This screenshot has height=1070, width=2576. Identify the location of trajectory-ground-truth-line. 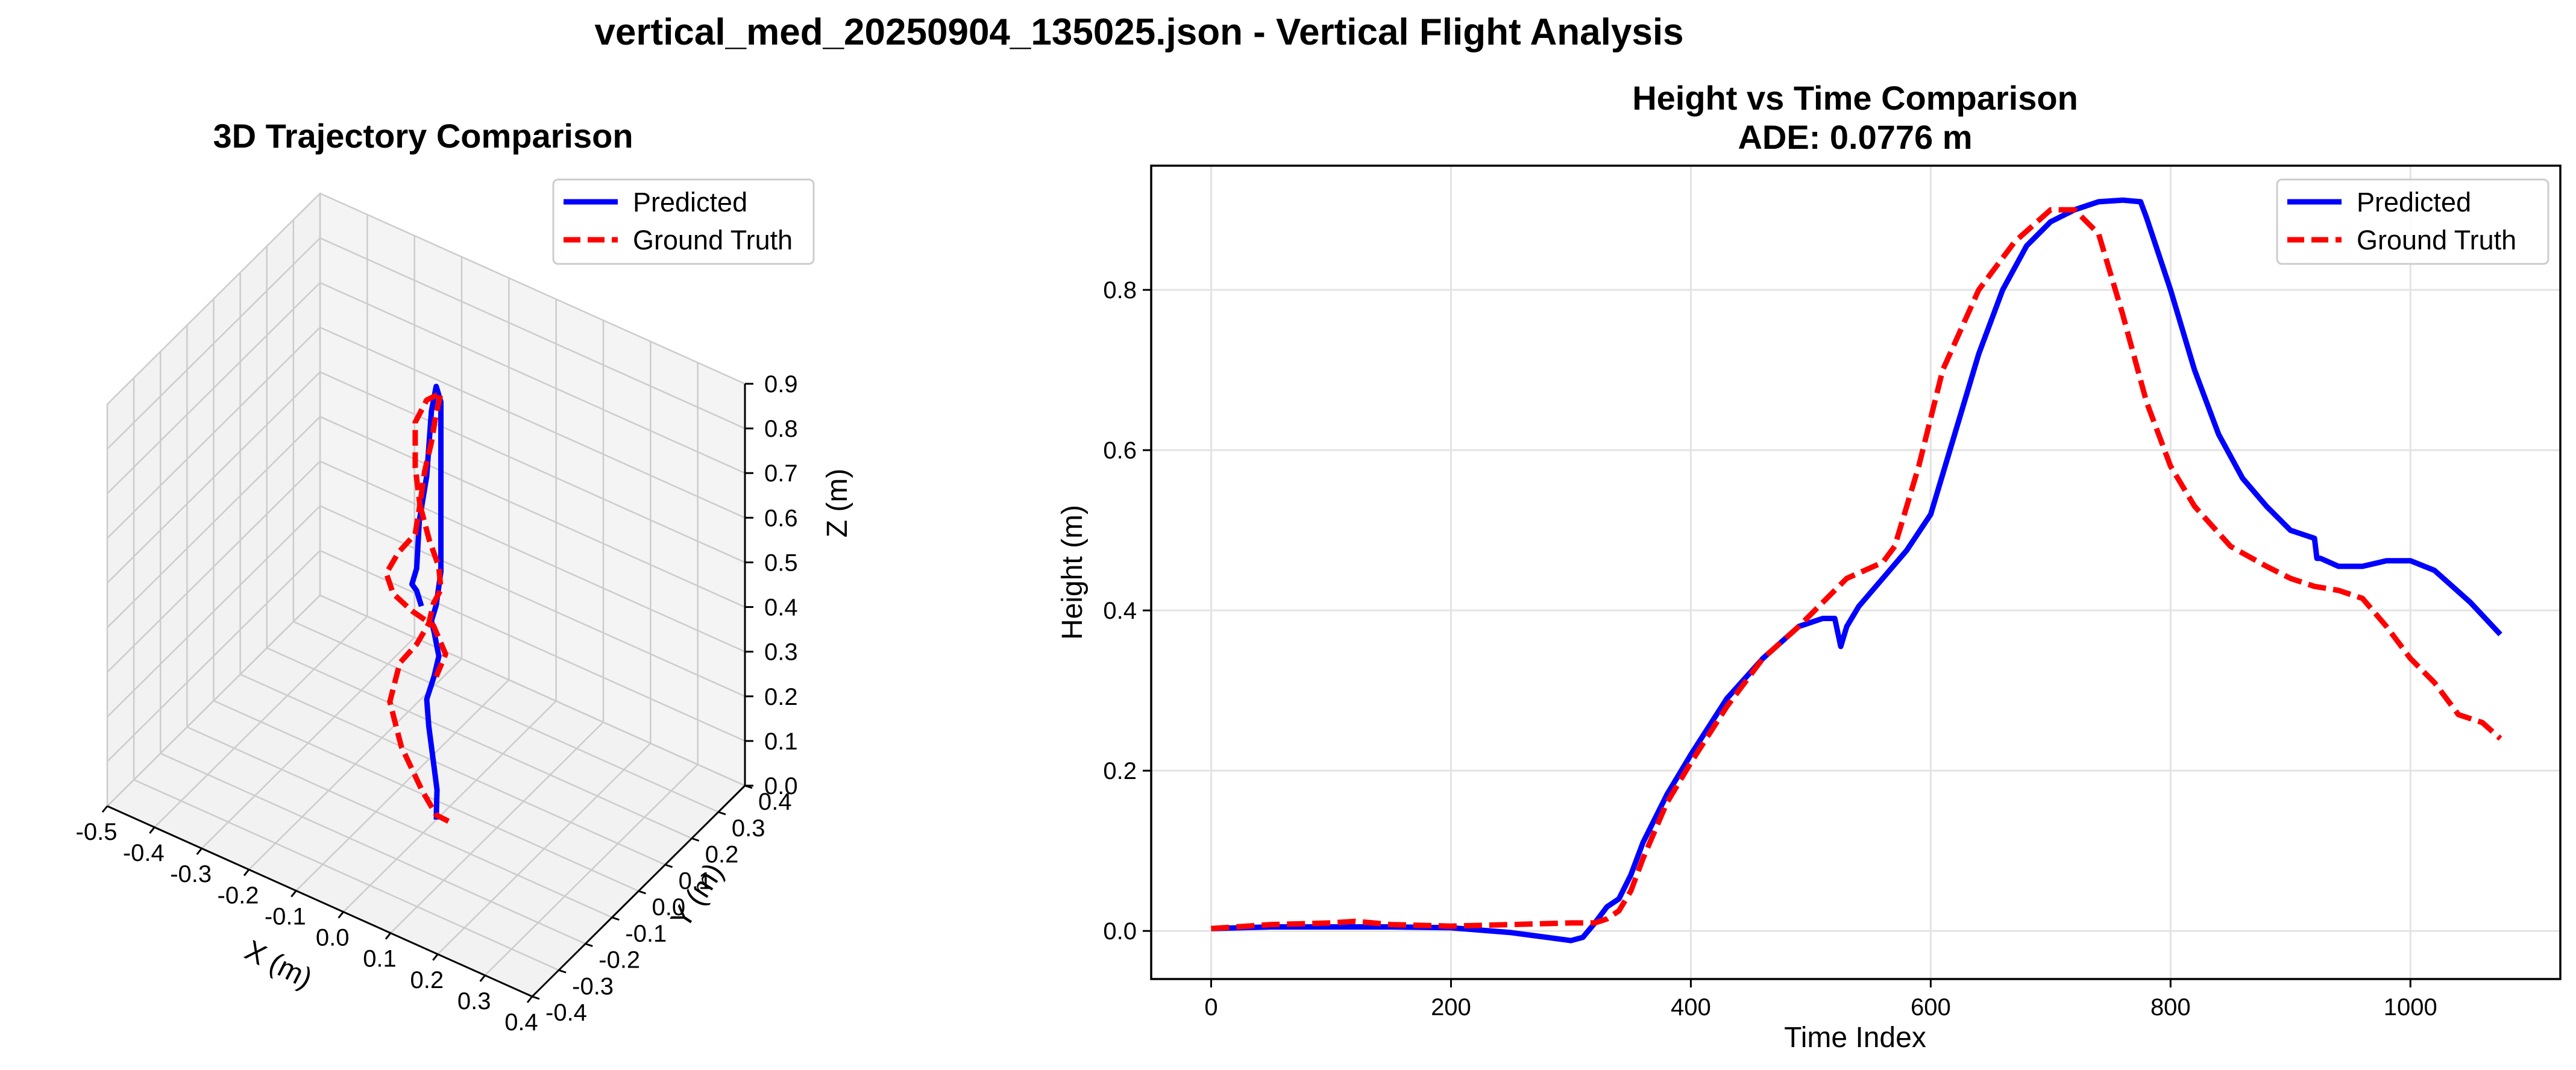
(416, 607).